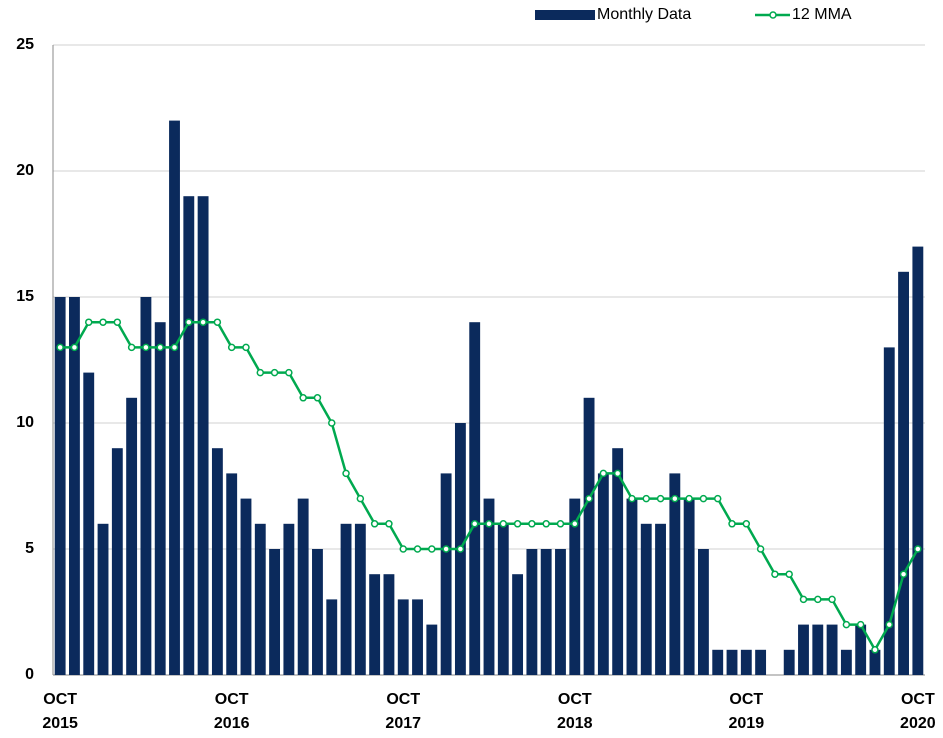  What do you see at coordinates (25, 170) in the screenshot?
I see `y-tick-label: 20` at bounding box center [25, 170].